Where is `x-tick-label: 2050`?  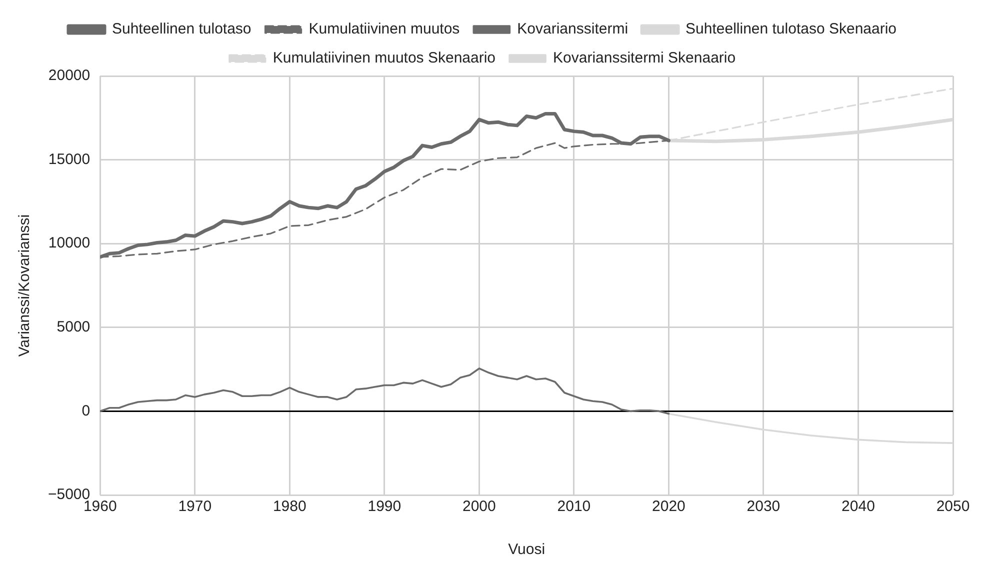 x-tick-label: 2050 is located at coordinates (953, 507).